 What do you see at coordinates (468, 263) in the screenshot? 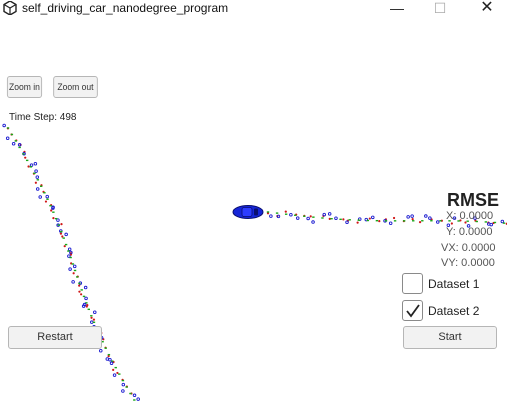
I see `rmse-vy: VY: 0.0000` at bounding box center [468, 263].